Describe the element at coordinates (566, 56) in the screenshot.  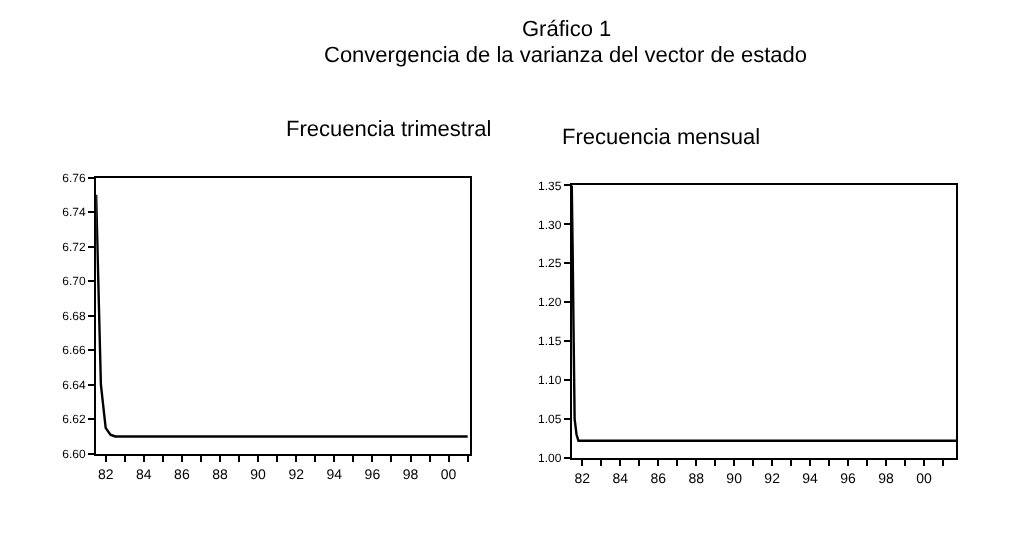
I see `text: Convergencia de la varianza del vector de estado` at that location.